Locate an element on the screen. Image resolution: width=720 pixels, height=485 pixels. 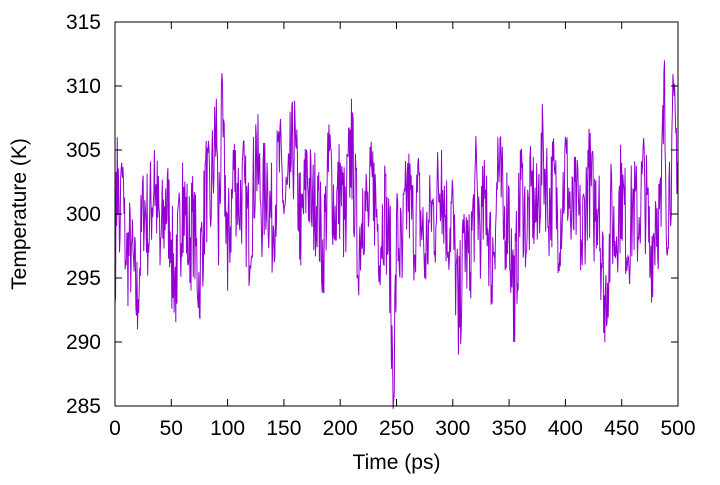
y-tick-label: 300 is located at coordinates (83, 214).